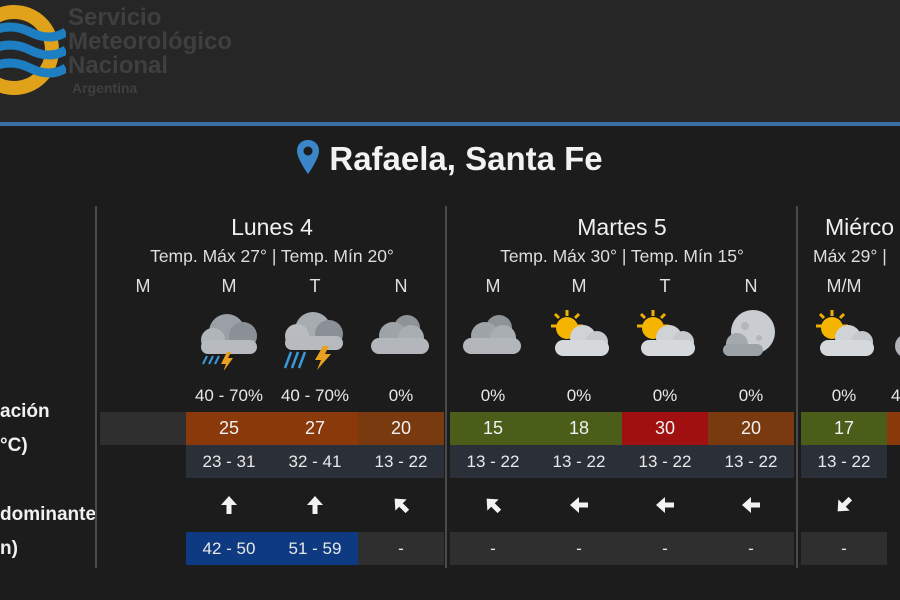 The width and height of the screenshot is (900, 600). Describe the element at coordinates (665, 428) in the screenshot. I see `temp-cell: 30` at that location.